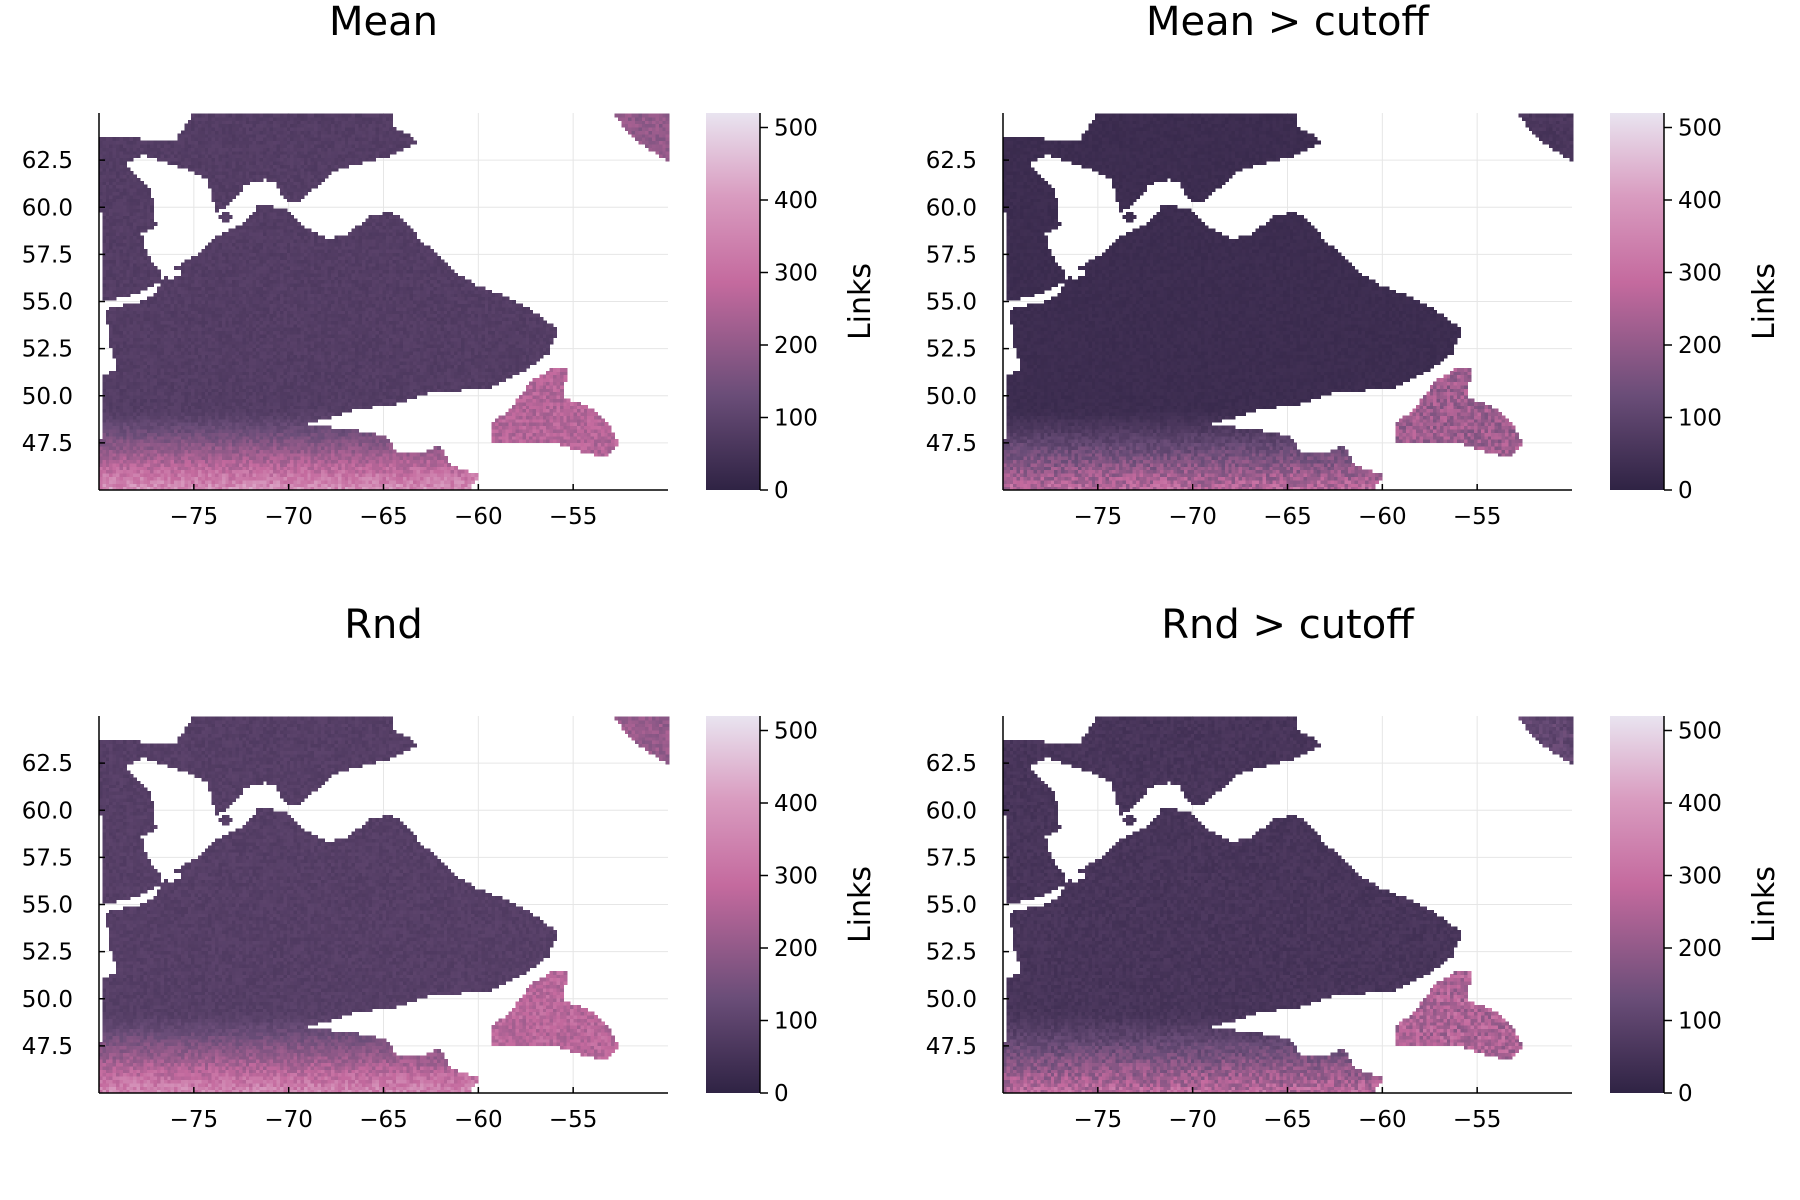  Describe the element at coordinates (383, 22) in the screenshot. I see `panel-title: Mean` at that location.